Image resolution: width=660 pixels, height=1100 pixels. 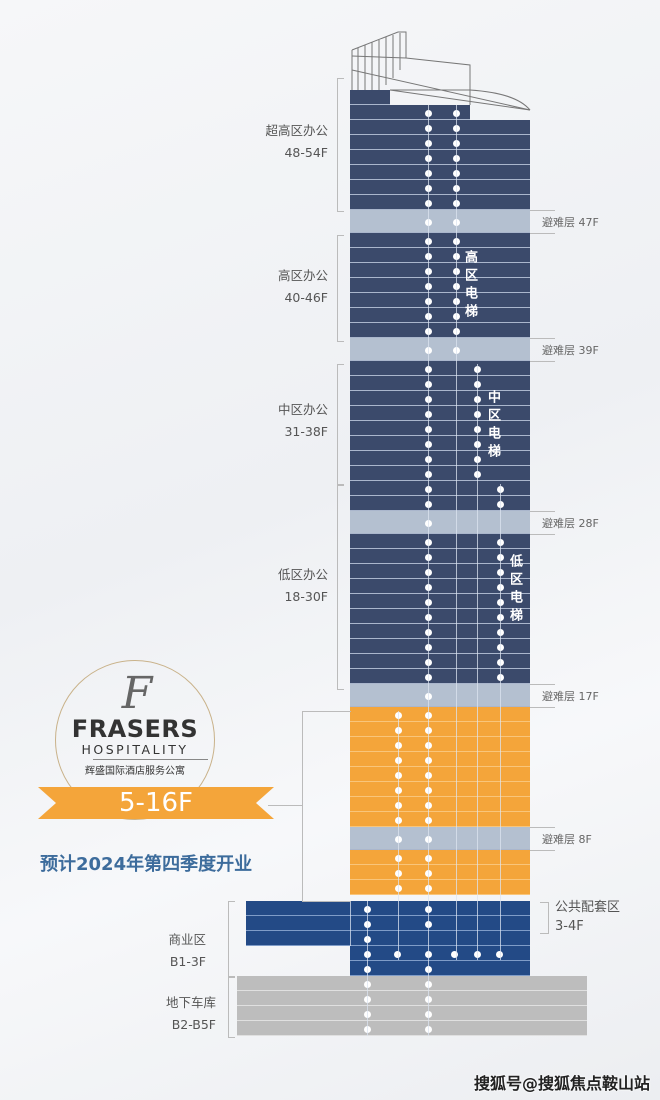 I want to click on hotel-connector, so click(x=285, y=805).